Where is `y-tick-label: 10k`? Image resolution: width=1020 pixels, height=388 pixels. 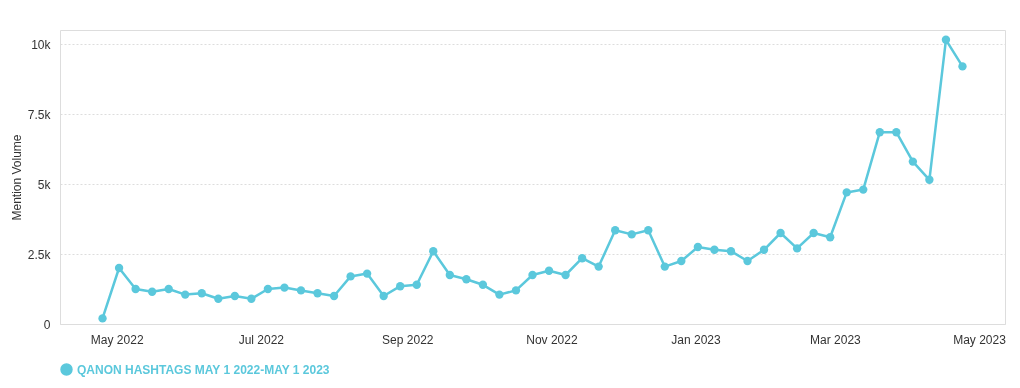 y-tick-label: 10k is located at coordinates (41, 44).